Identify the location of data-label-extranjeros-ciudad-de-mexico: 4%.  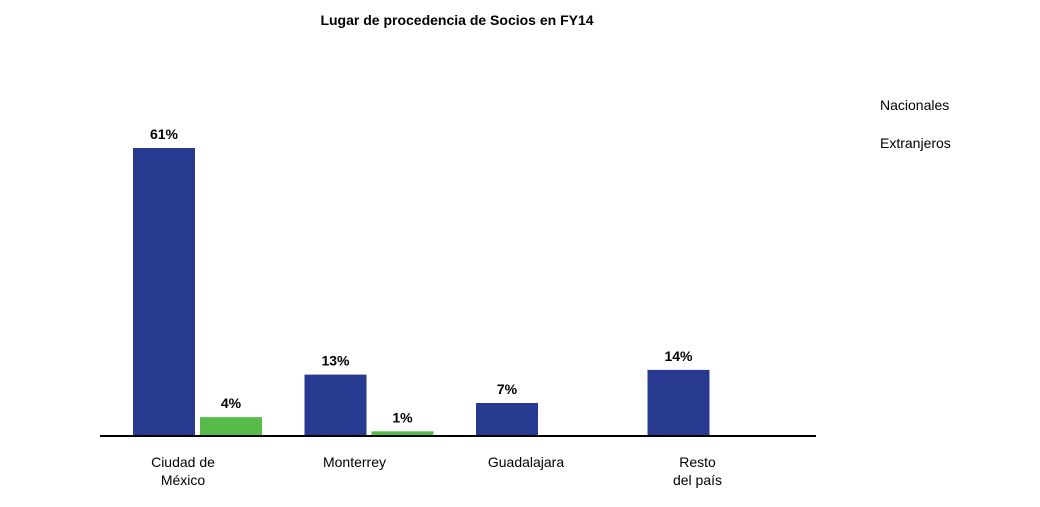
(231, 403).